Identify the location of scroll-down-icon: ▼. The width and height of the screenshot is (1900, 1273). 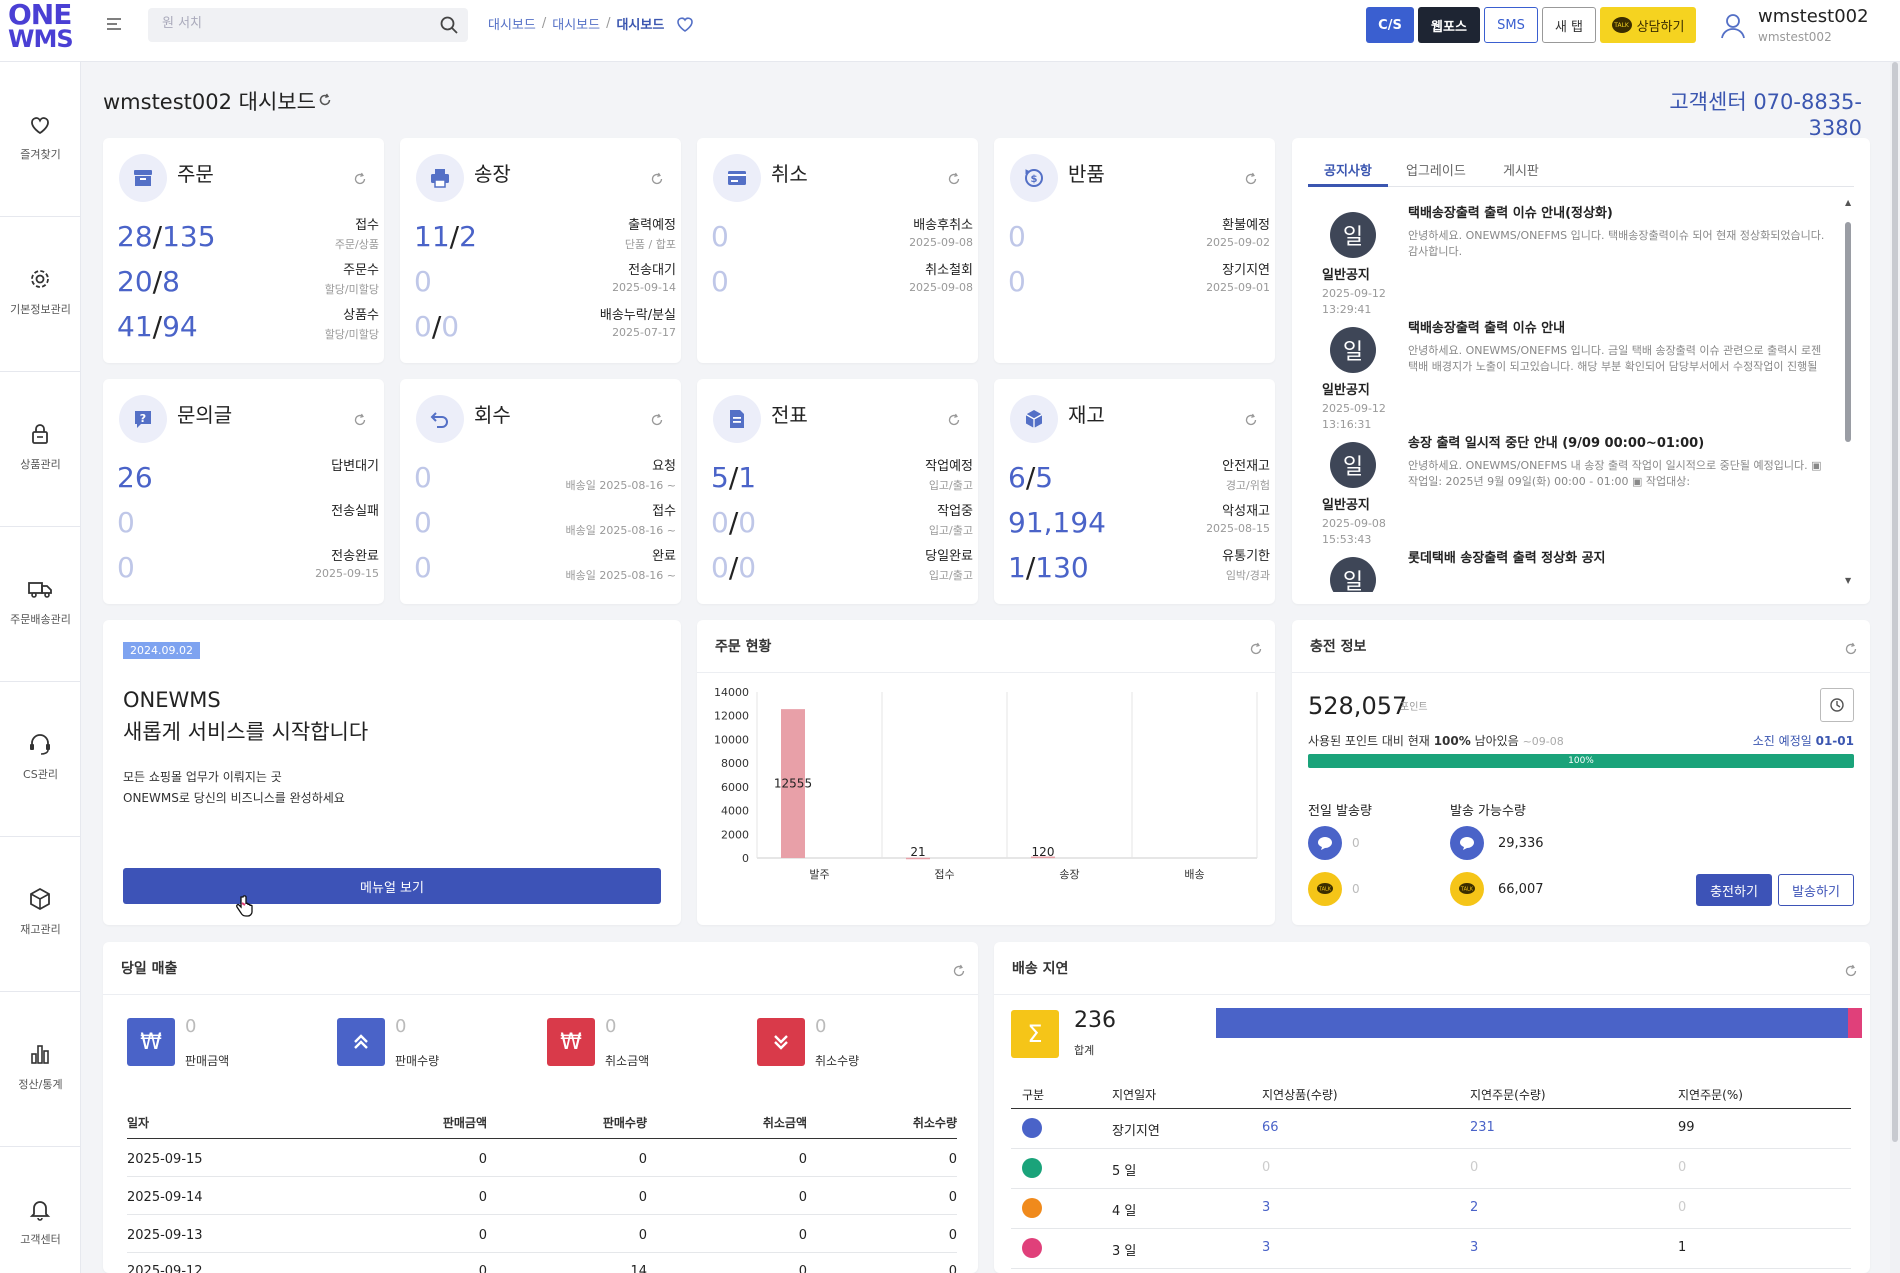
(1848, 580).